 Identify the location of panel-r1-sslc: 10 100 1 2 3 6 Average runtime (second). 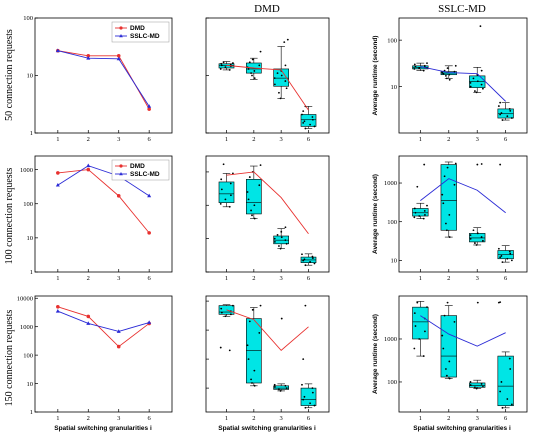
(450, 80).